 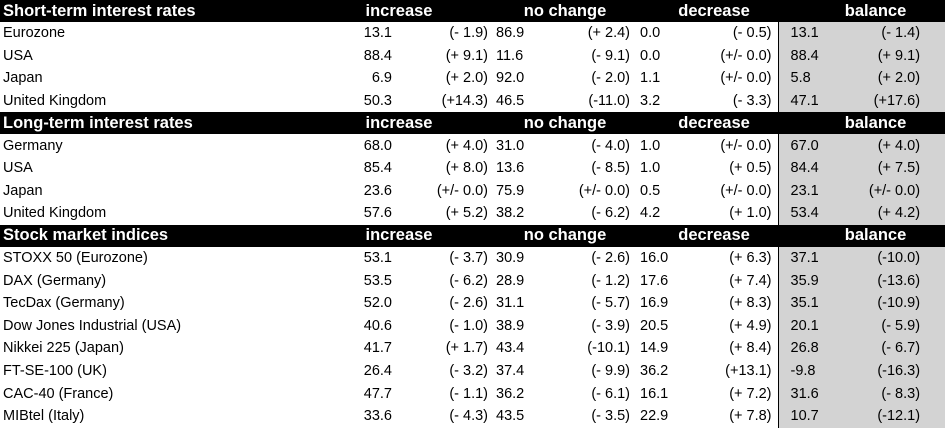 What do you see at coordinates (510, 213) in the screenshot?
I see `cell-no-change: 38.2` at bounding box center [510, 213].